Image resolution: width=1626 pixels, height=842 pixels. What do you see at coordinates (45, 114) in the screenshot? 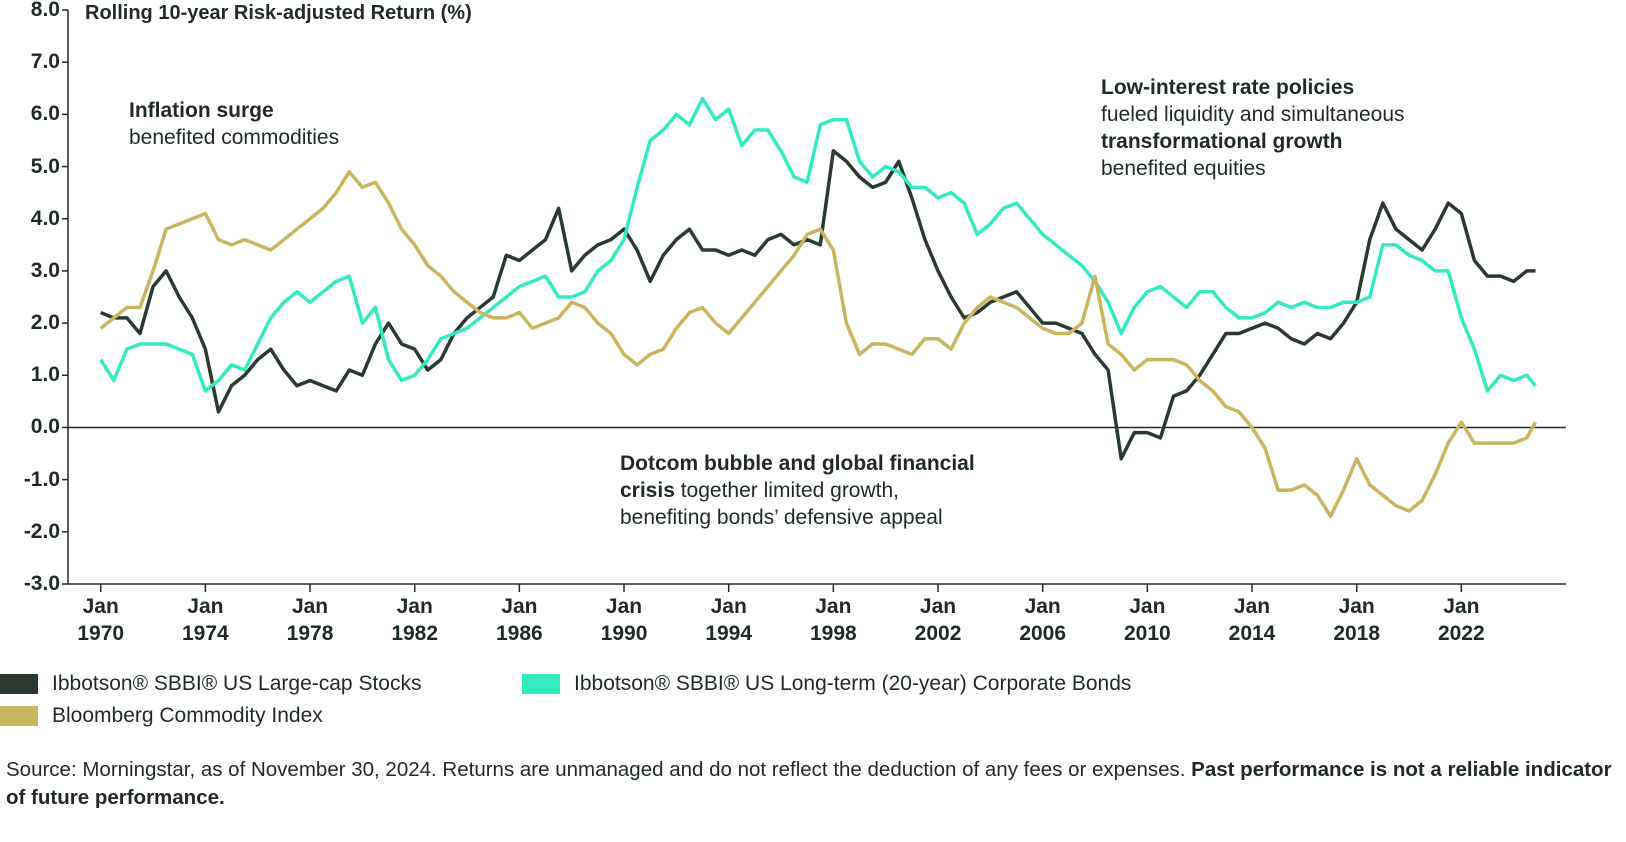
I see `y-tick-label: 6.0` at bounding box center [45, 114].